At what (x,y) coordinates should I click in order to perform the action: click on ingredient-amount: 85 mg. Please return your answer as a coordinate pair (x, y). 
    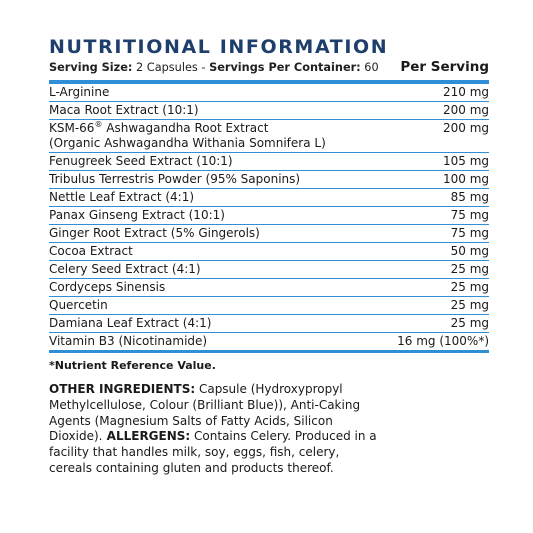
    Looking at the image, I should click on (434, 197).